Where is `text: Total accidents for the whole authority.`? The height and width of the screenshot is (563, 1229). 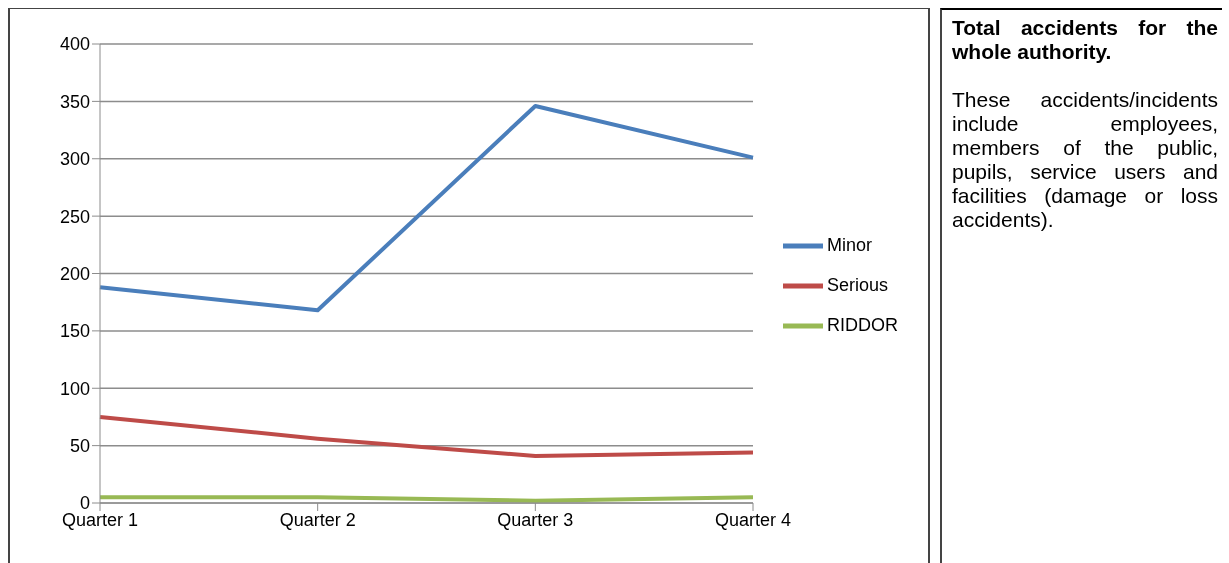
text: Total accidents for the whole authority. is located at coordinates (1085, 40).